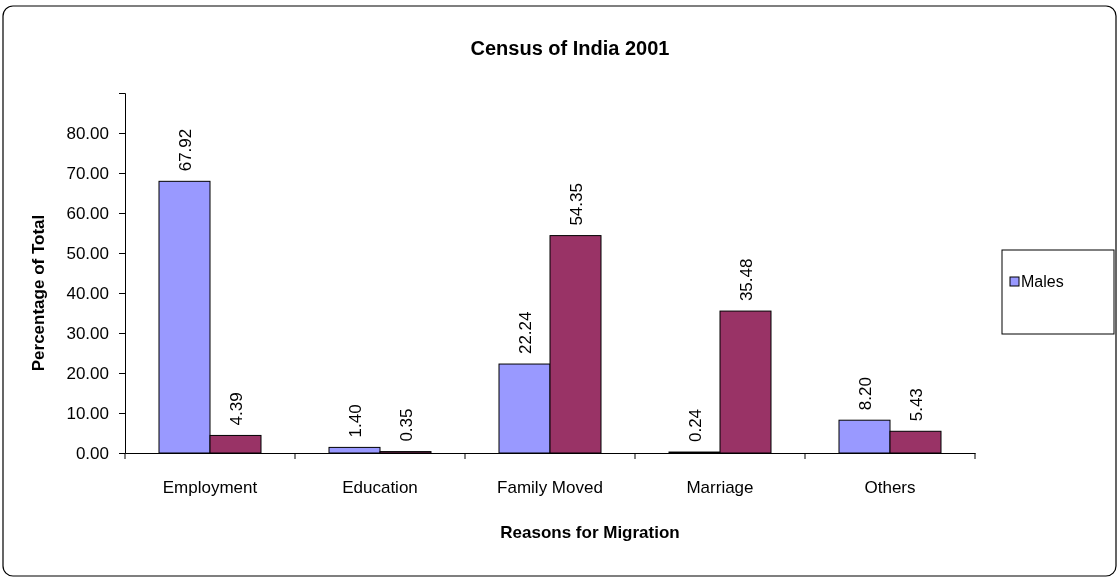  I want to click on data-label: 0.24, so click(695, 425).